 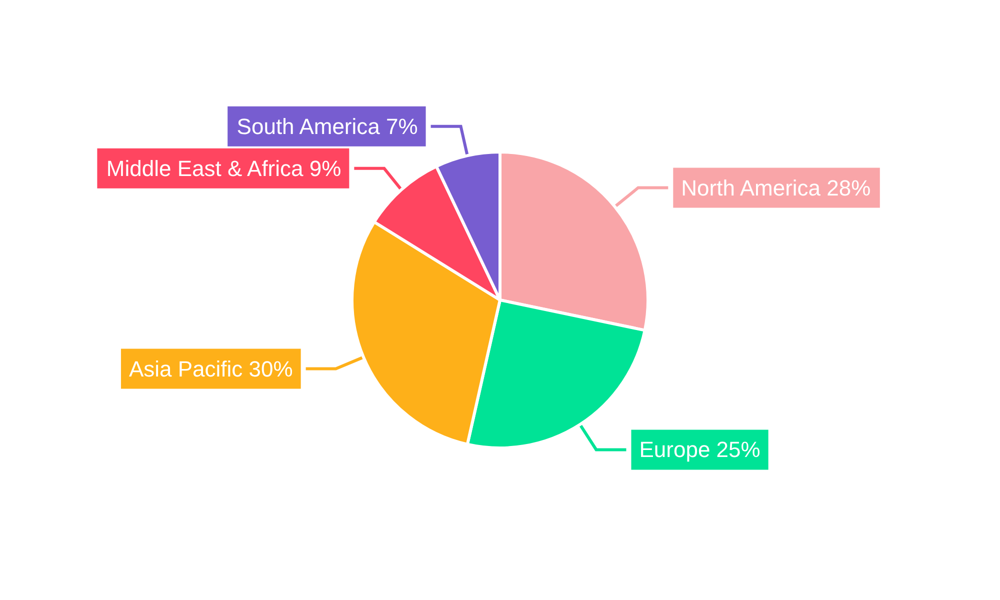 What do you see at coordinates (224, 168) in the screenshot?
I see `slice-label: Middle East & Africa 9%` at bounding box center [224, 168].